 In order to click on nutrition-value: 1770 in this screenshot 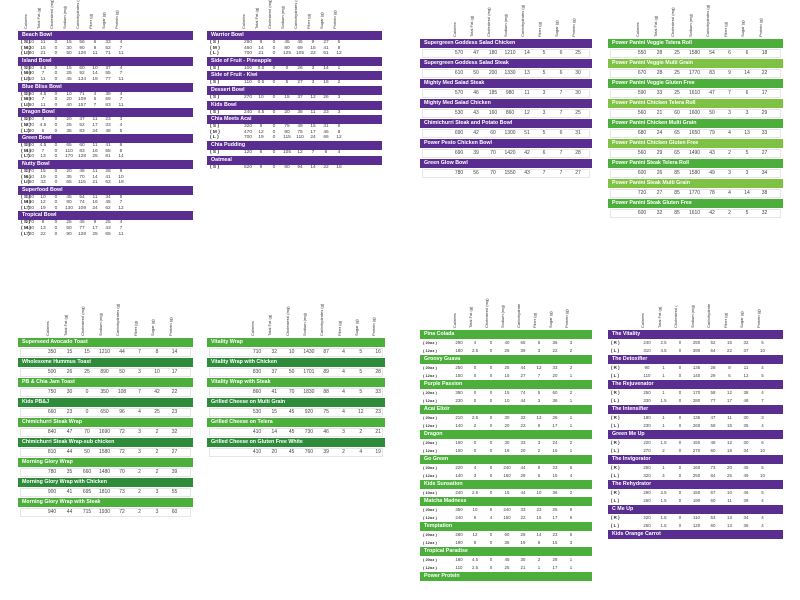, I will do `click(694, 73)`.